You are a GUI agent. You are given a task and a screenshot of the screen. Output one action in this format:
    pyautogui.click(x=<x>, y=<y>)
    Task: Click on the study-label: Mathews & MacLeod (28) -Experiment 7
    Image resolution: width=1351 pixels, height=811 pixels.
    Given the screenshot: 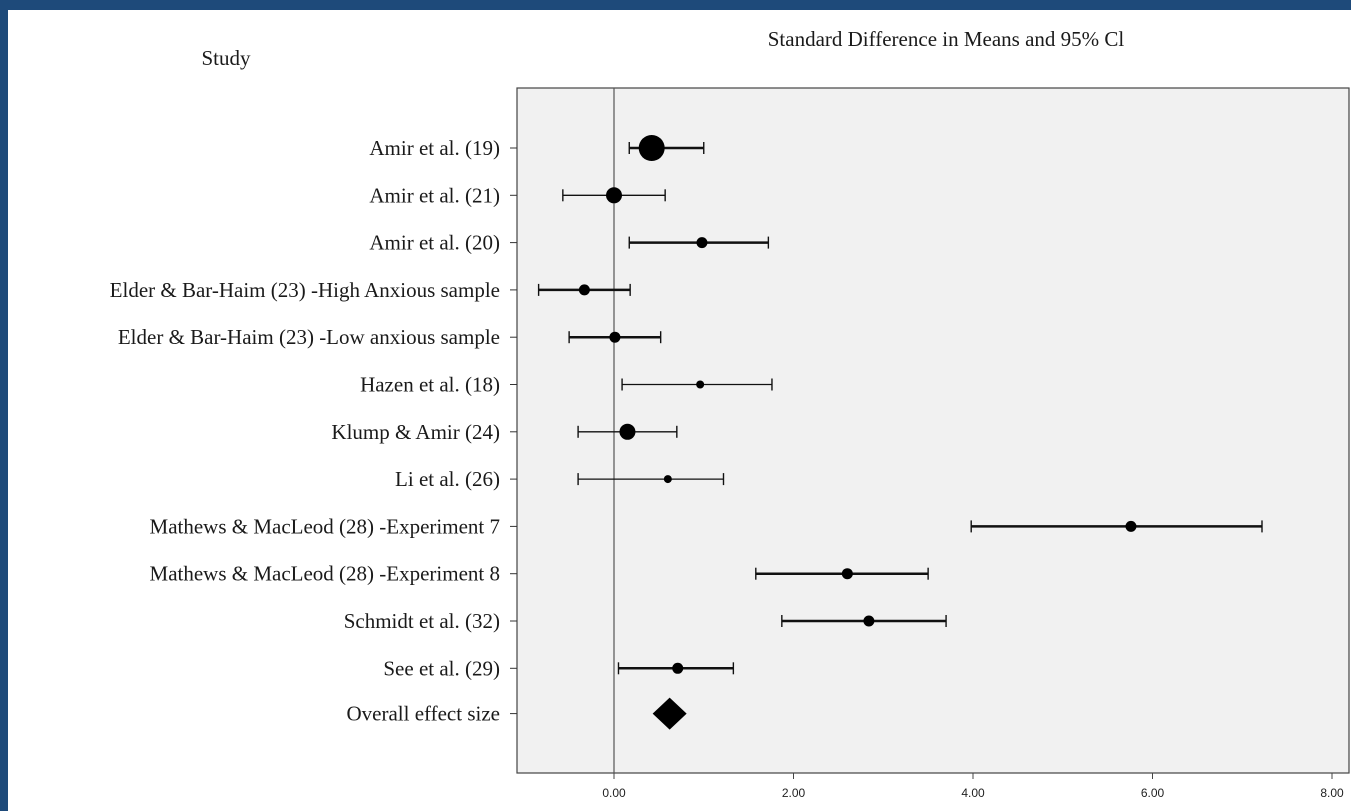 What is the action you would take?
    pyautogui.click(x=325, y=526)
    